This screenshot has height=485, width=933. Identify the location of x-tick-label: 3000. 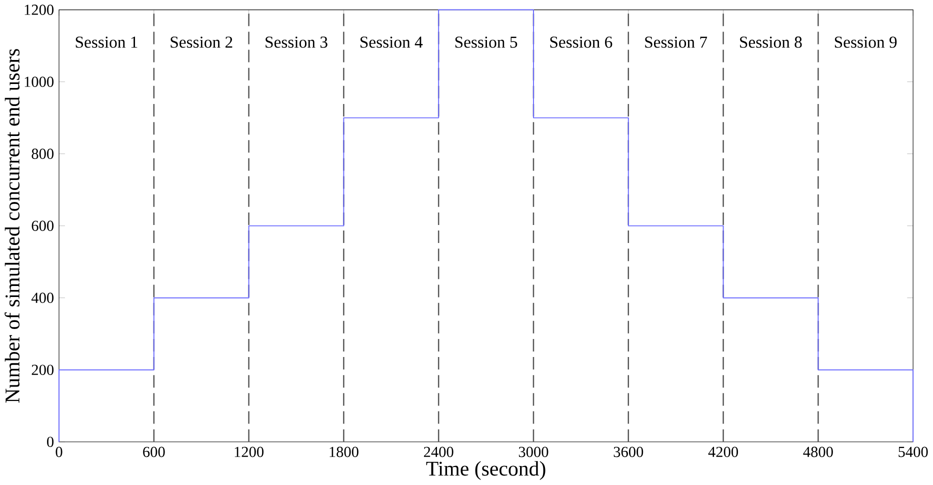
(533, 452).